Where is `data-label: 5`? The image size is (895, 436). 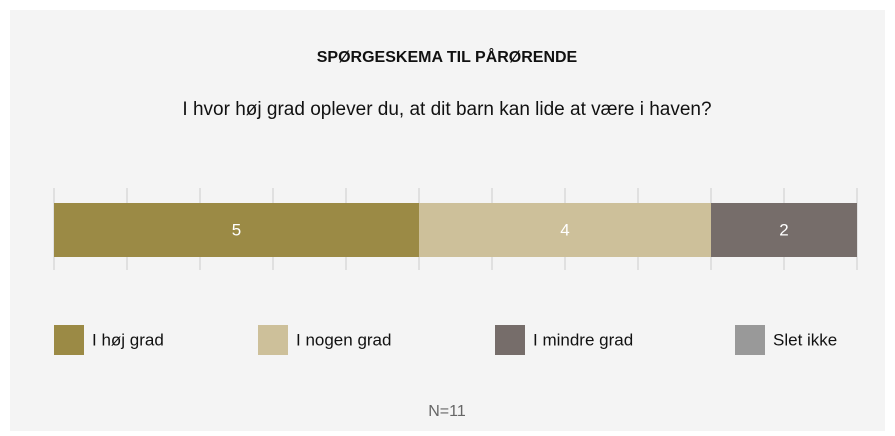
data-label: 5 is located at coordinates (236, 229).